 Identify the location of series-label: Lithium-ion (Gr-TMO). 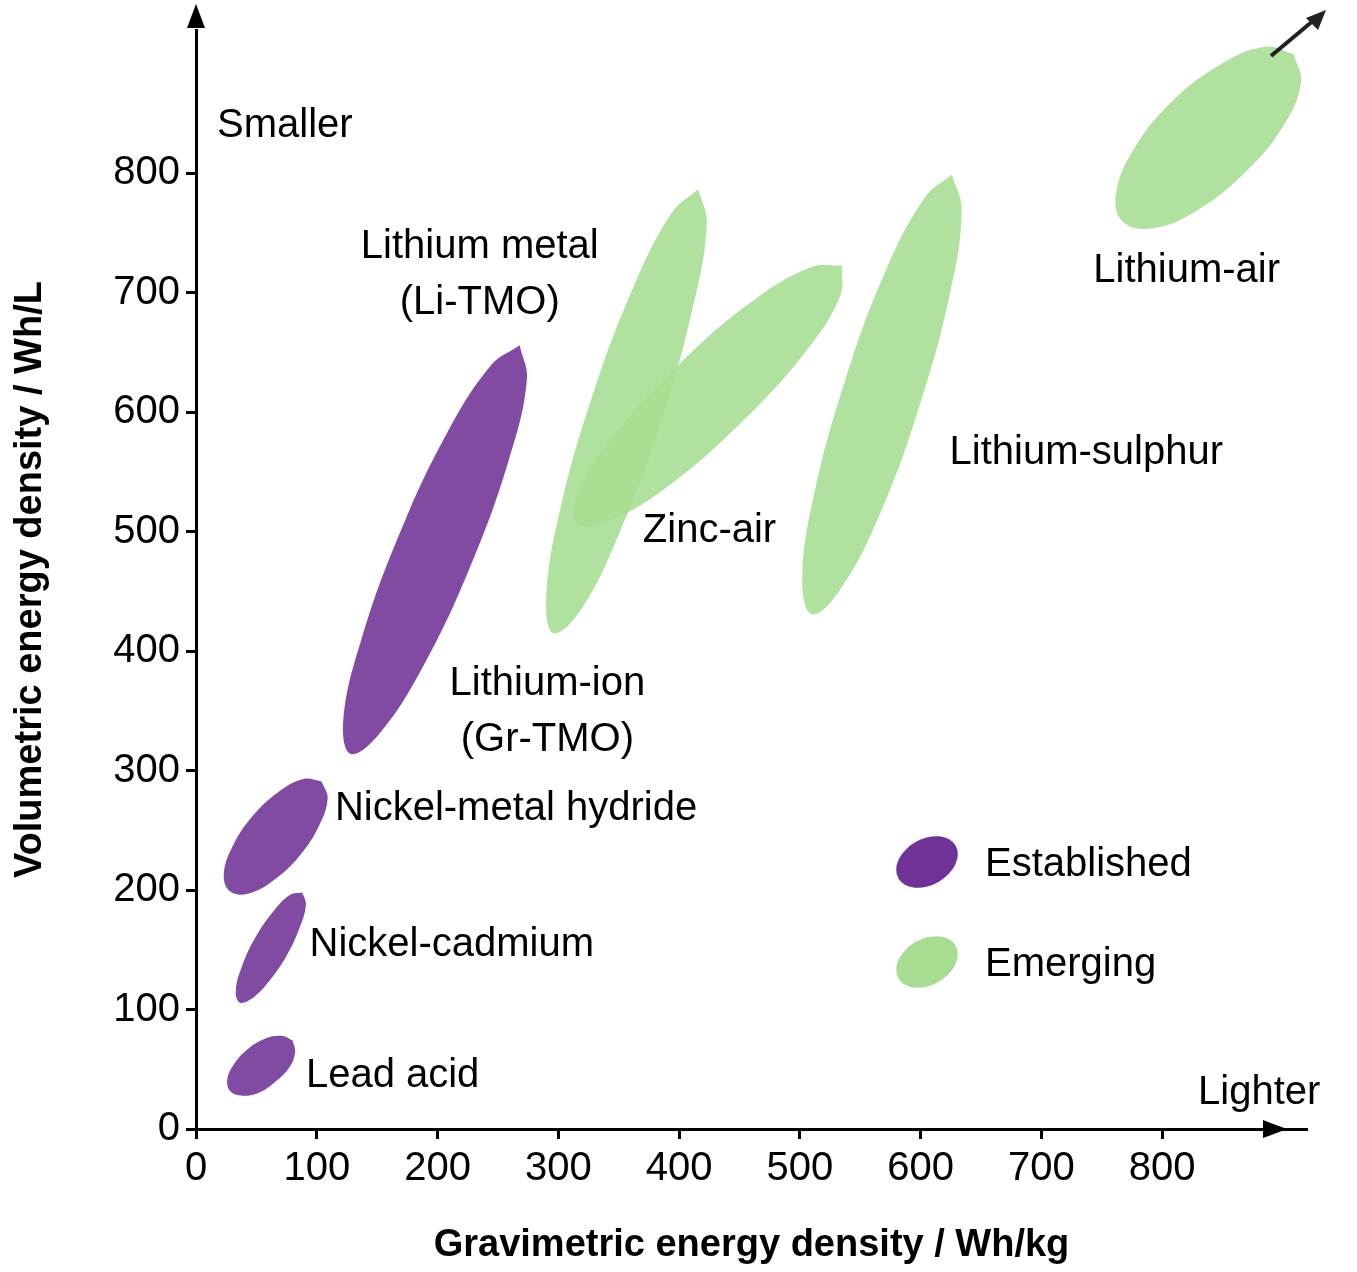
(547, 709).